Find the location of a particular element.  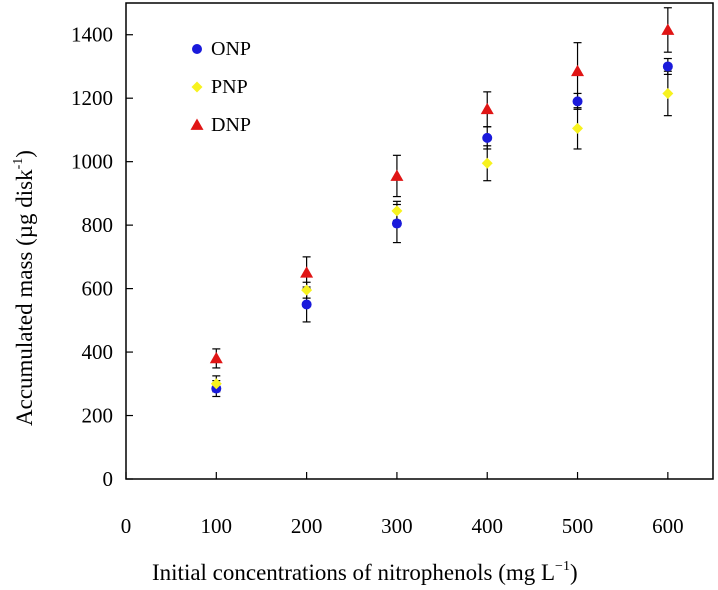

legend-marker-onp is located at coordinates (197, 49).